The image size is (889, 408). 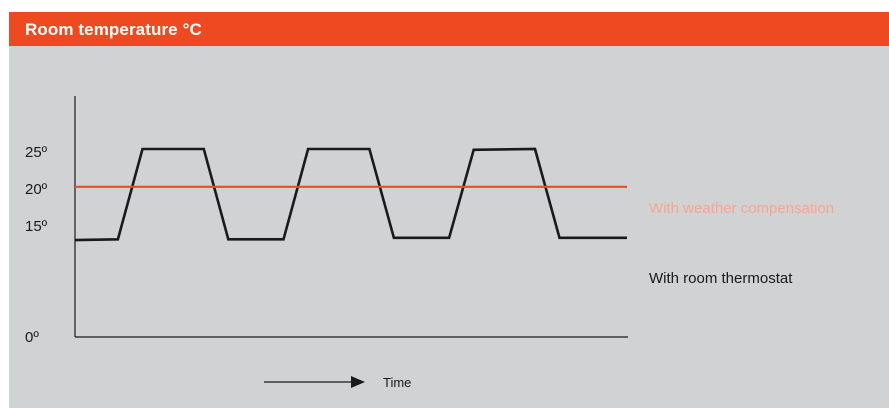 I want to click on time-arrow-head, so click(x=358, y=382).